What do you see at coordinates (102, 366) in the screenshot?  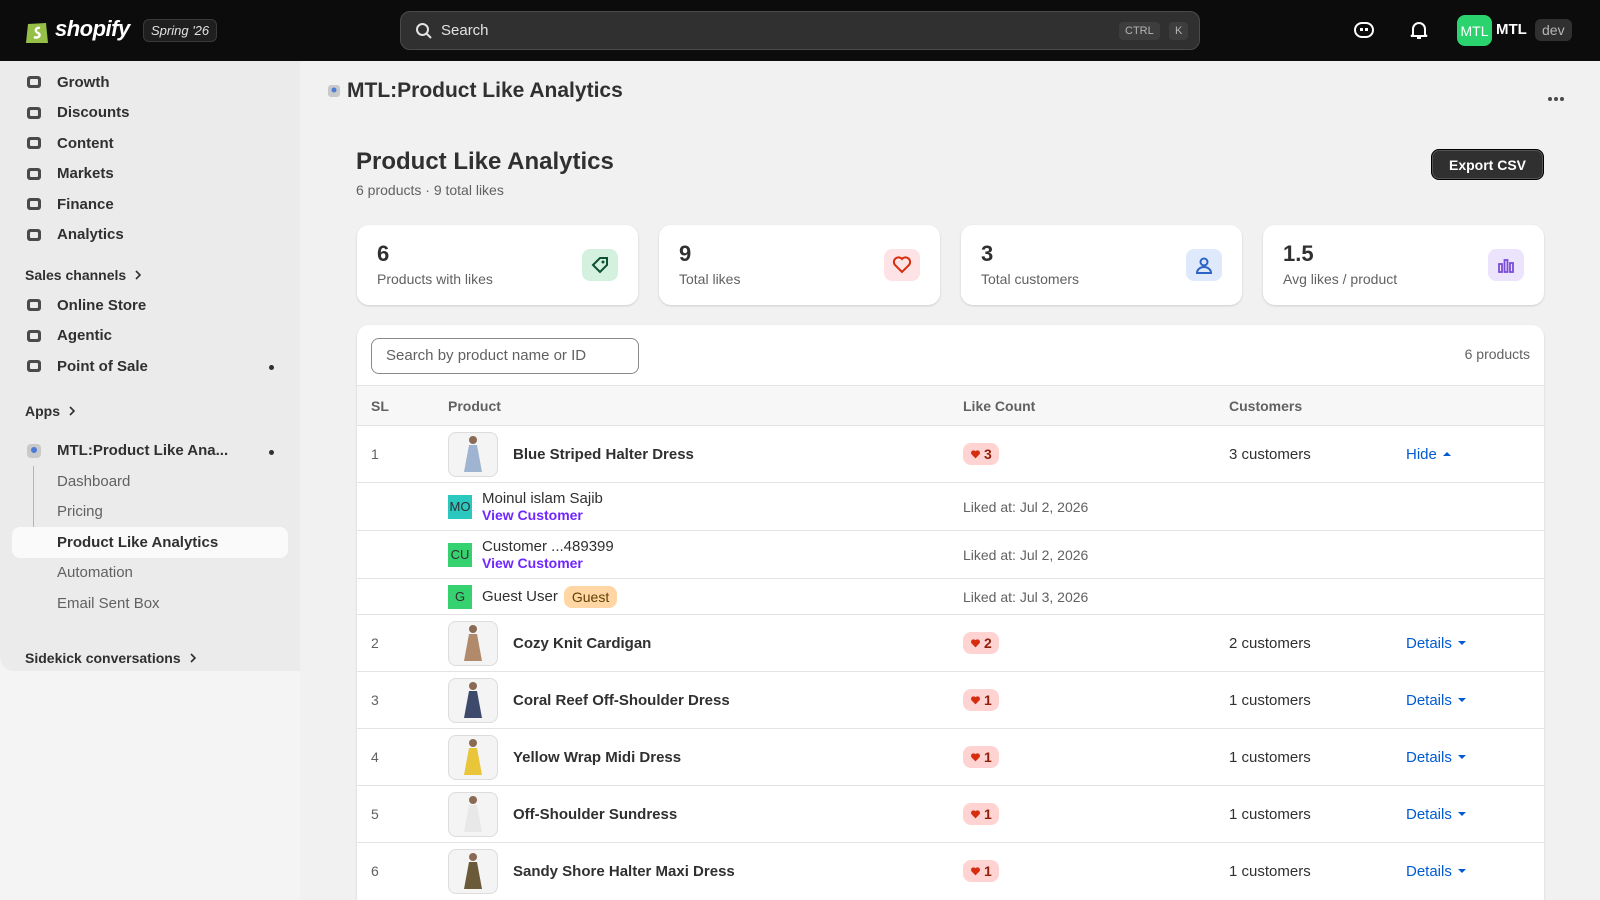 I see `nav-label: Point of Sale` at bounding box center [102, 366].